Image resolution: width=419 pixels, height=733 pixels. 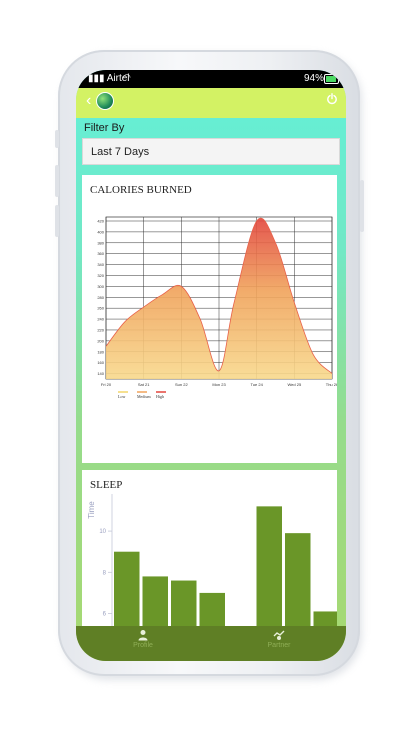 What do you see at coordinates (100, 253) in the screenshot?
I see `calories-y-tick-label: 360` at bounding box center [100, 253].